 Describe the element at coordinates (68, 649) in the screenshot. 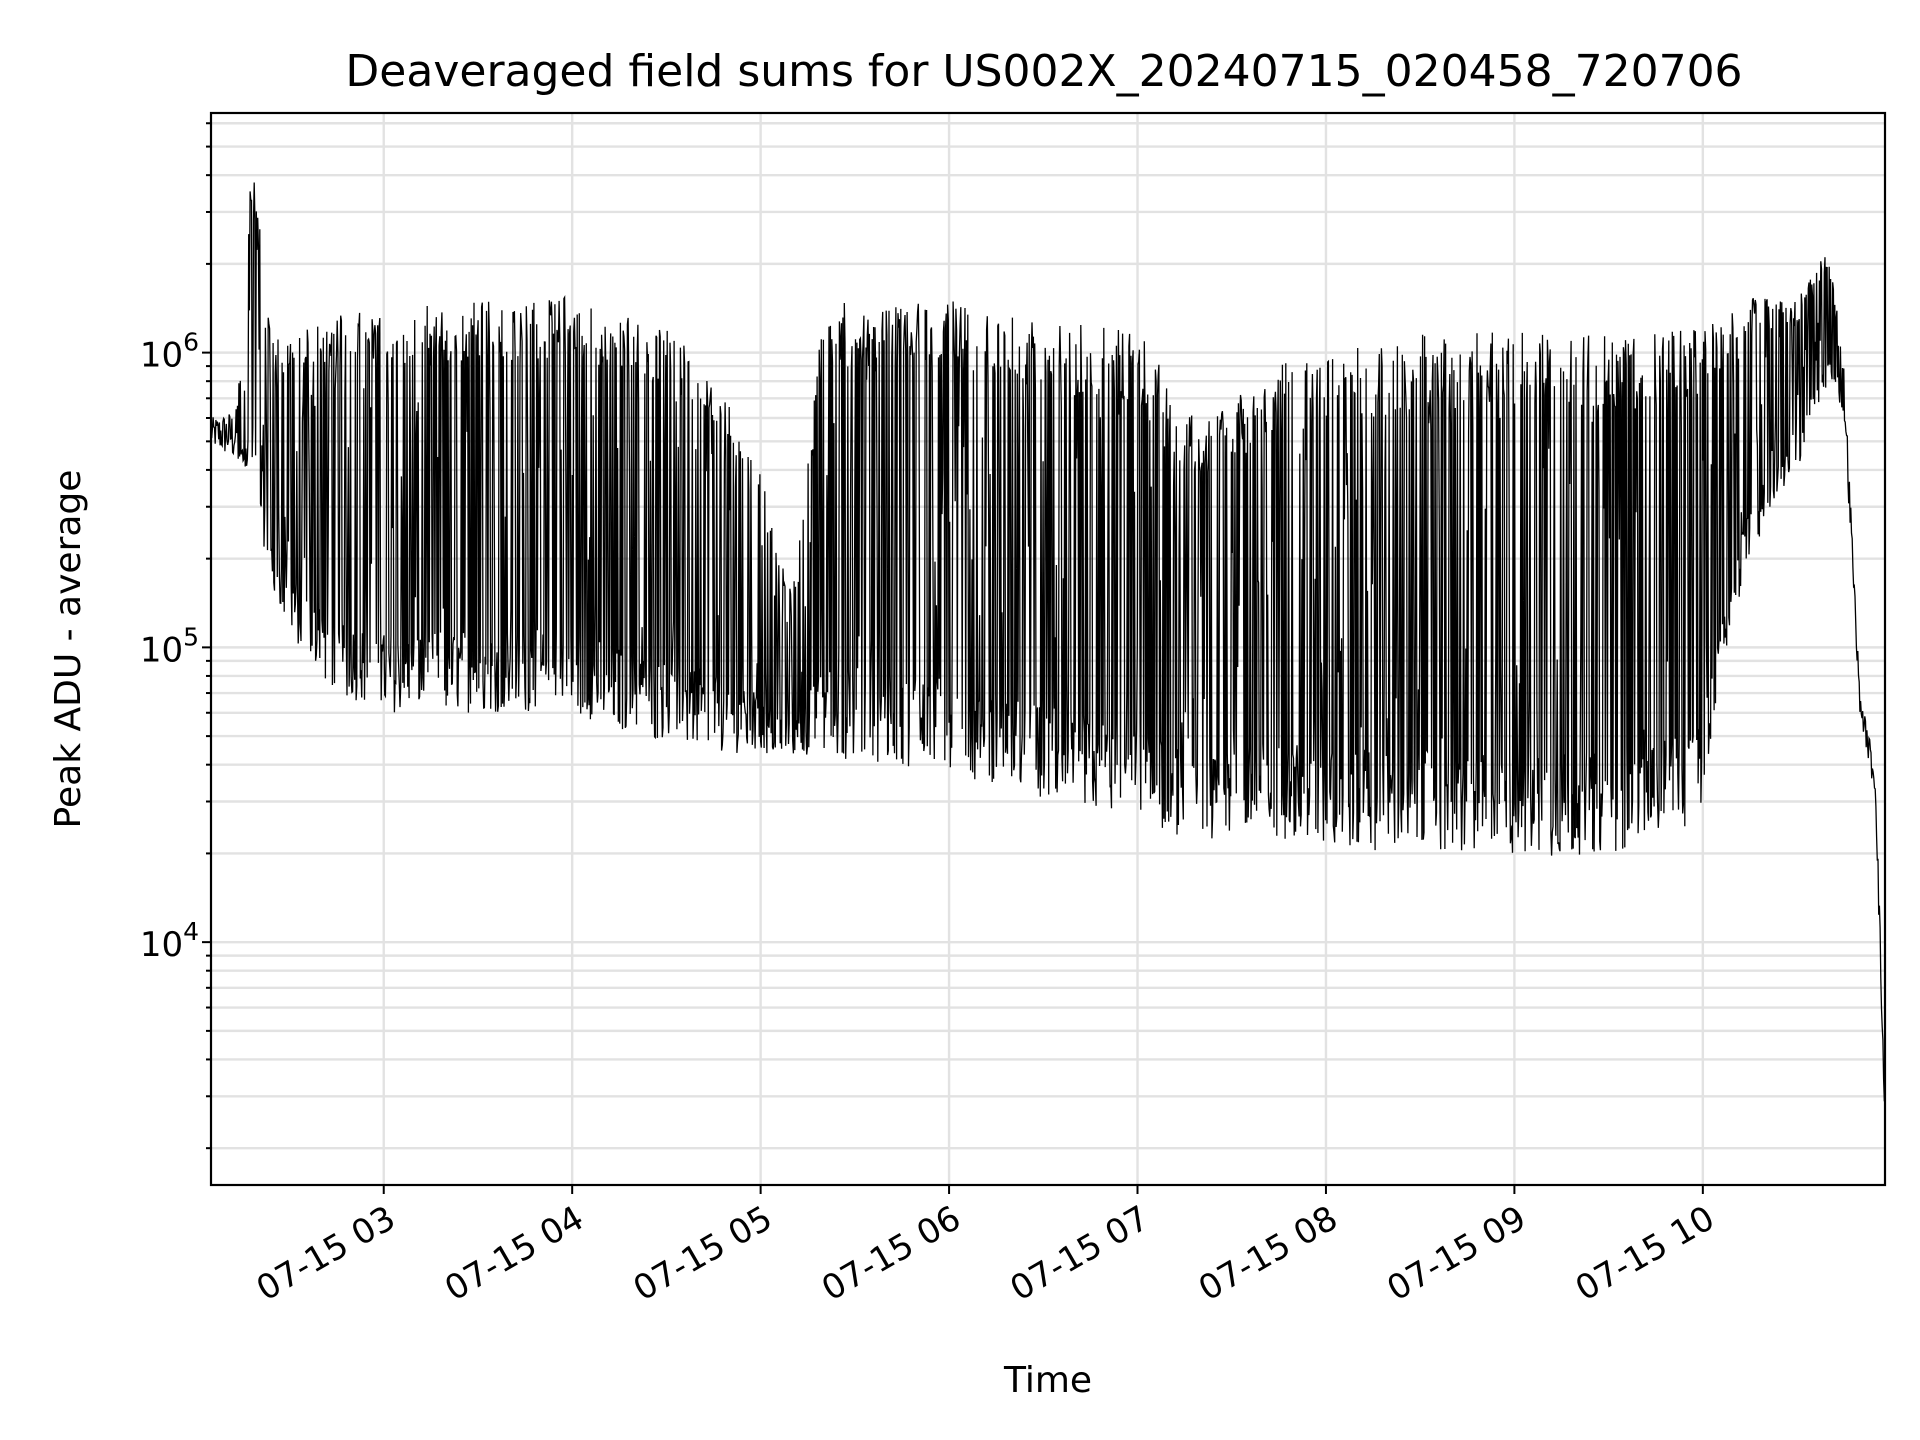

I see `y-axis-label: Peak ADU - average` at that location.